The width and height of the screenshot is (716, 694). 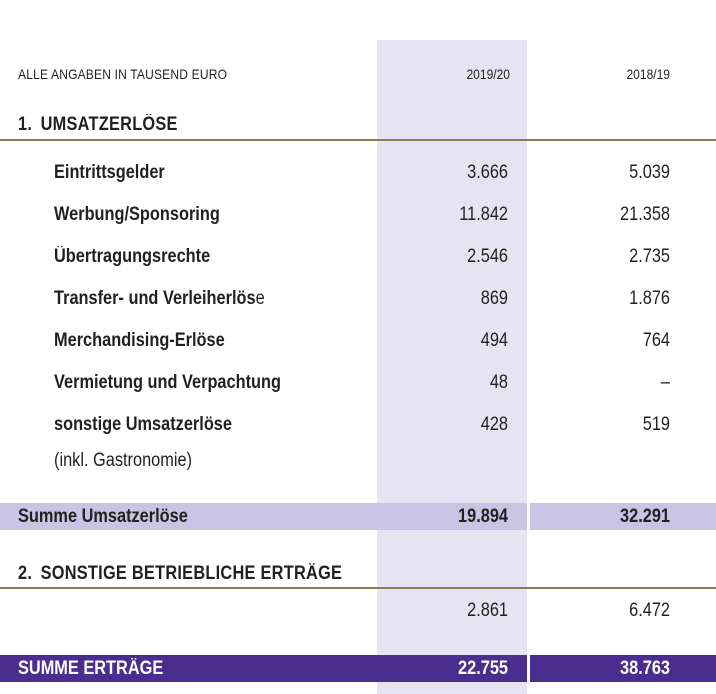 What do you see at coordinates (488, 74) in the screenshot?
I see `year-current-header: 2019/20` at bounding box center [488, 74].